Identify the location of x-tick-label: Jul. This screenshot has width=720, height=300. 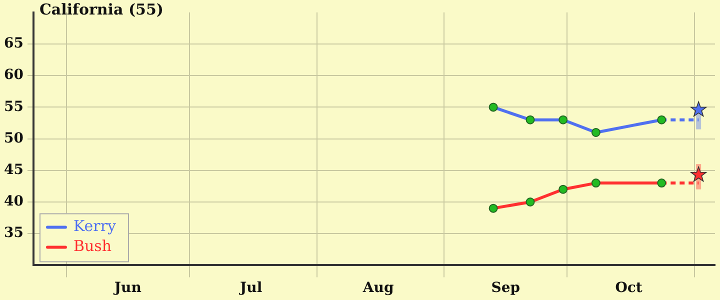
(250, 288).